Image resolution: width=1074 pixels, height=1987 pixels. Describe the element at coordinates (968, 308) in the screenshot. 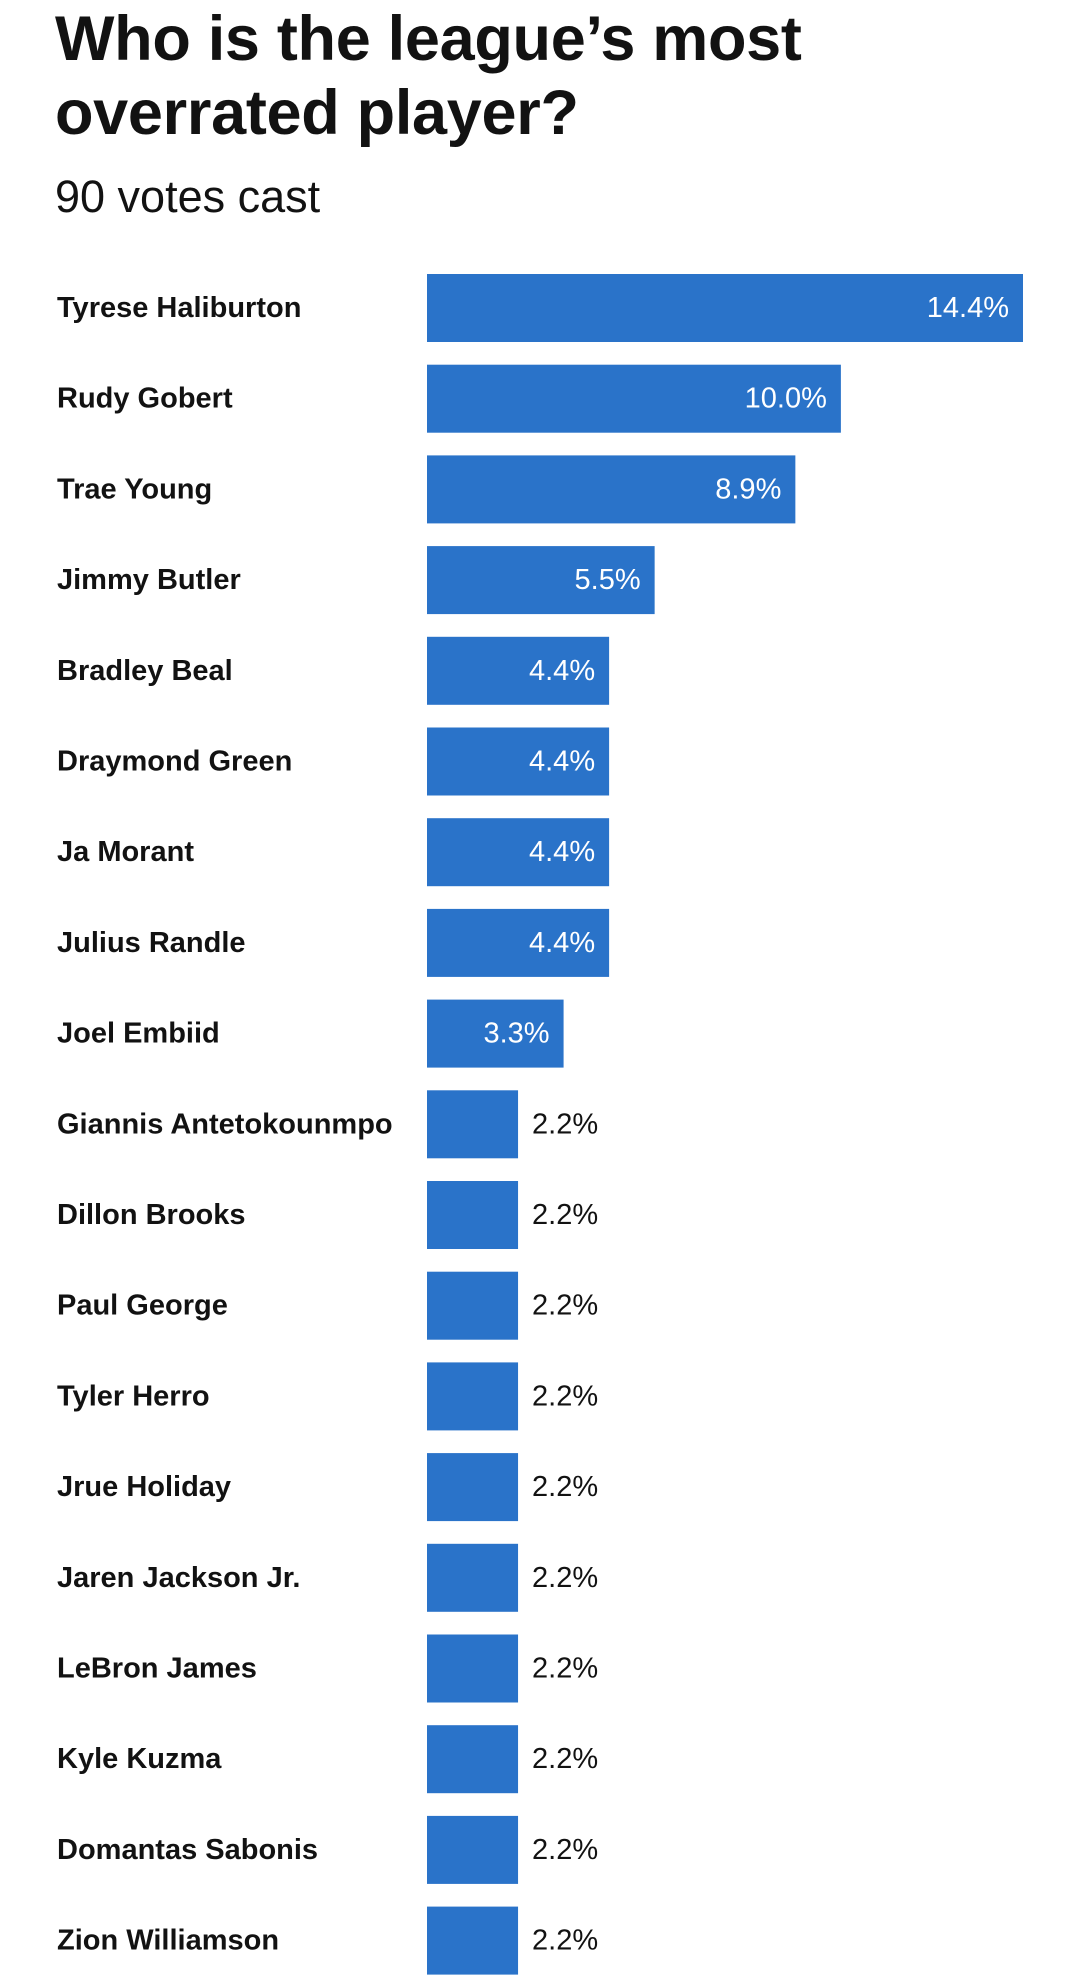

I see `value-label: 14.4%` at that location.